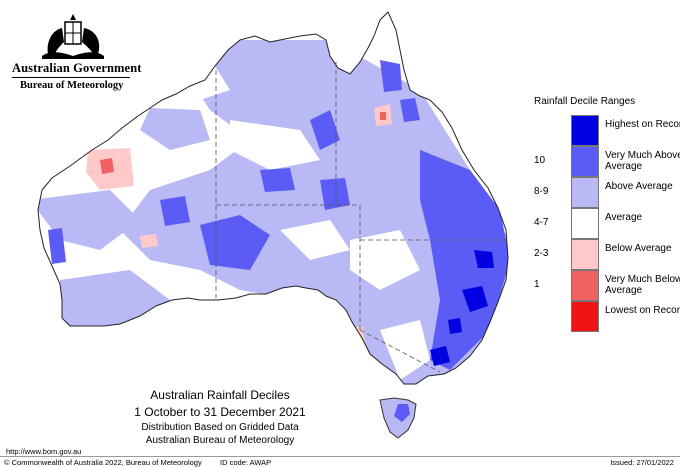  I want to click on legend-decile: 10, so click(540, 160).